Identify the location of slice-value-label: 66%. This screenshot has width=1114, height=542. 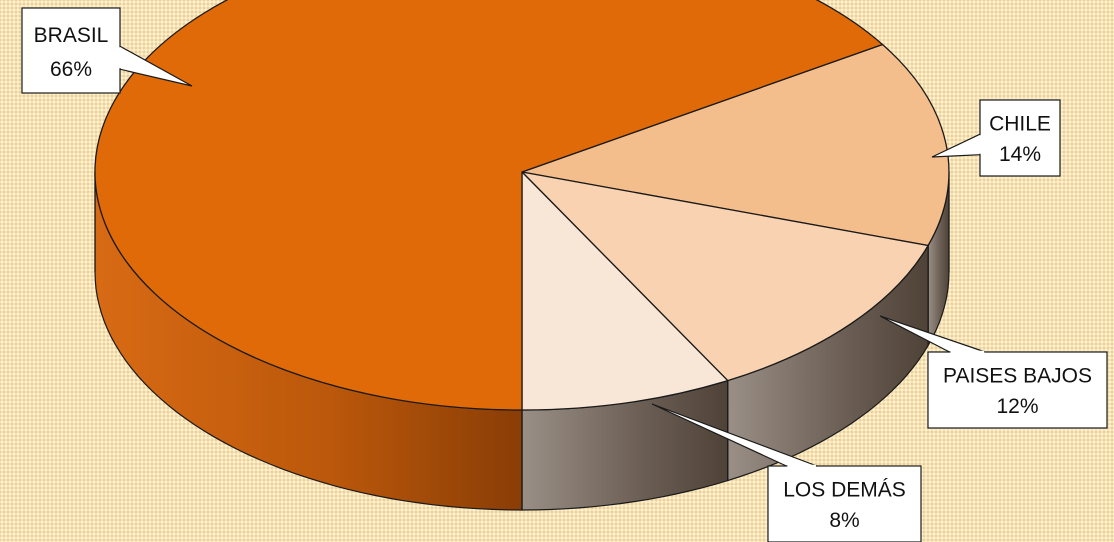
(71, 69).